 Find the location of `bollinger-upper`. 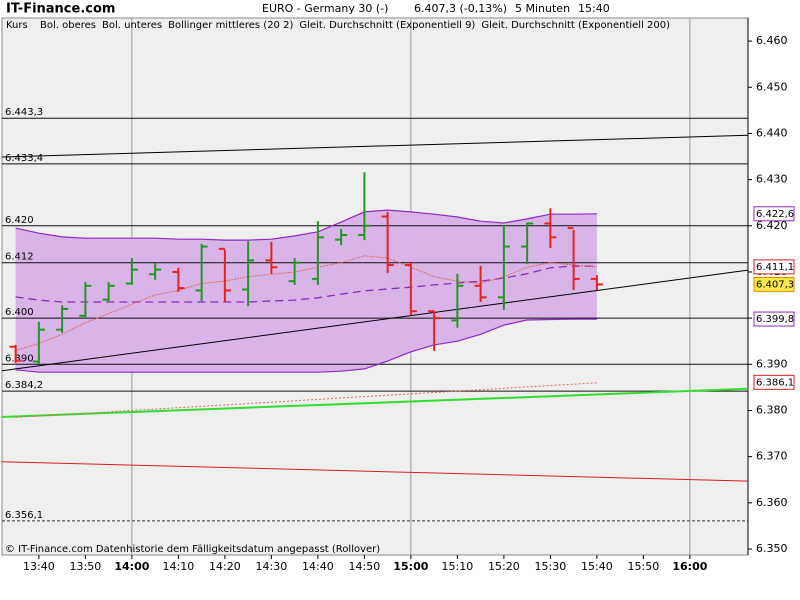

bollinger-upper is located at coordinates (306, 225).